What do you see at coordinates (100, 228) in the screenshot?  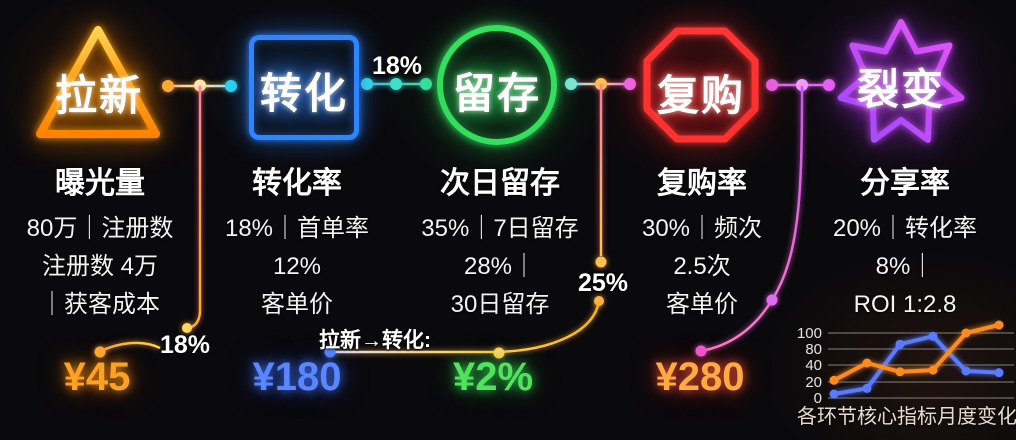 I see `metric-line: 80万｜注册数` at bounding box center [100, 228].